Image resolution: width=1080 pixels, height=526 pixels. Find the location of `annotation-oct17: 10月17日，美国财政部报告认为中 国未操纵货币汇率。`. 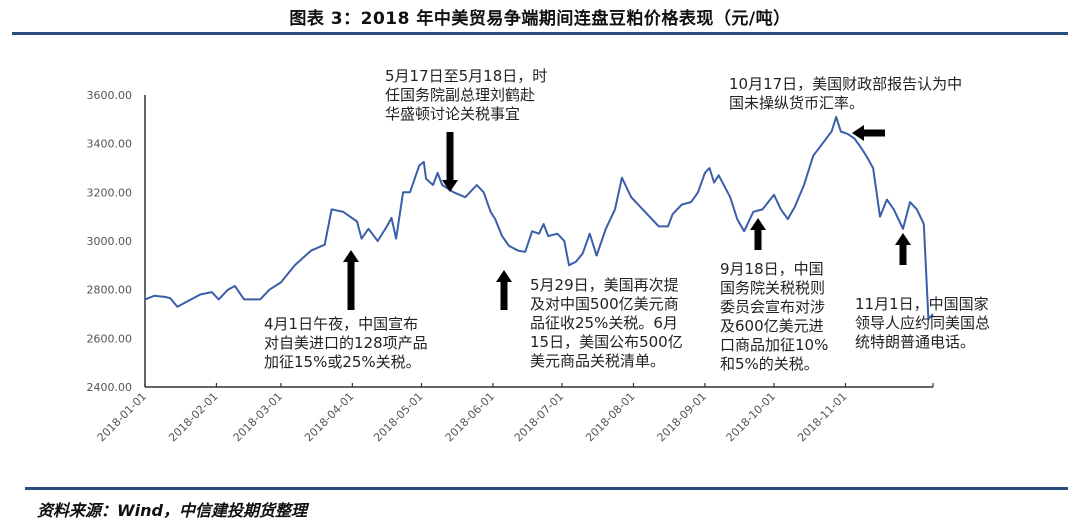

annotation-oct17: 10月17日，美国财政部报告认为中 国未操纵货币汇率。 is located at coordinates (846, 93).